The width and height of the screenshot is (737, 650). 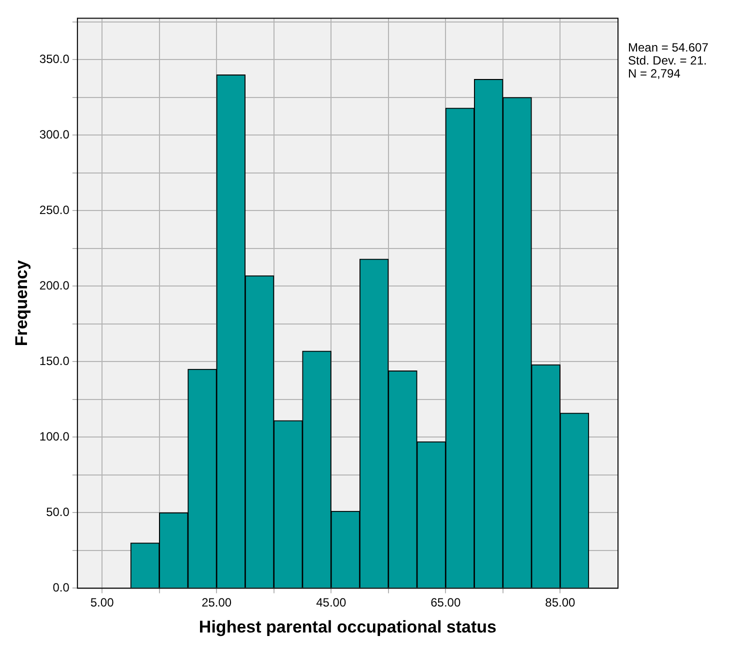 What do you see at coordinates (331, 603) in the screenshot?
I see `x-tick-label: 45.00` at bounding box center [331, 603].